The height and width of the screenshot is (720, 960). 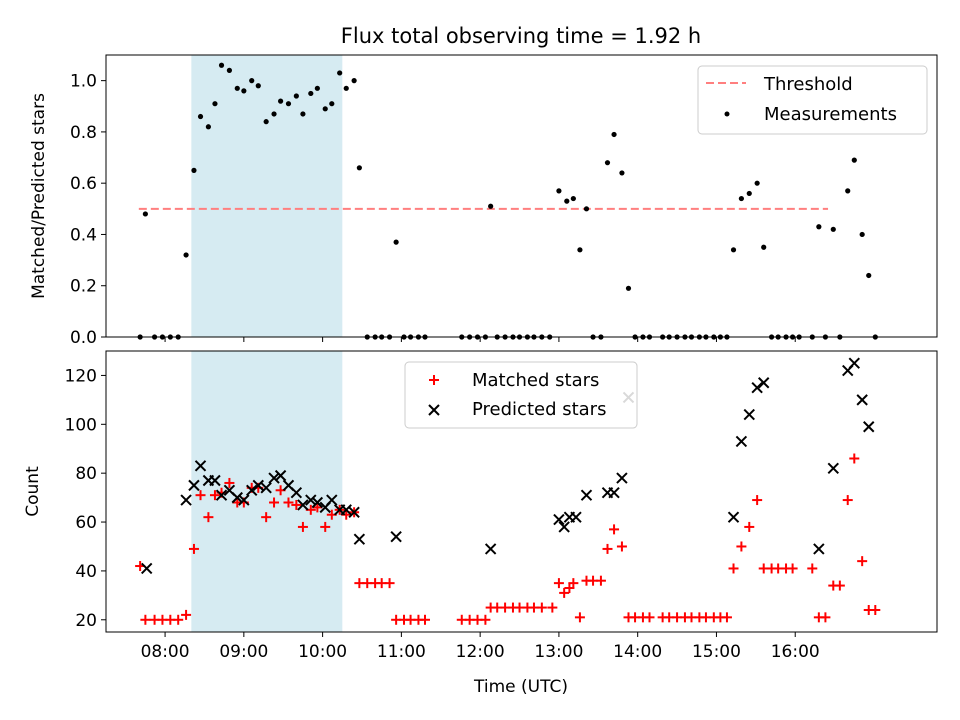 What do you see at coordinates (83, 184) in the screenshot?
I see `y-tick-label: 0.6` at bounding box center [83, 184].